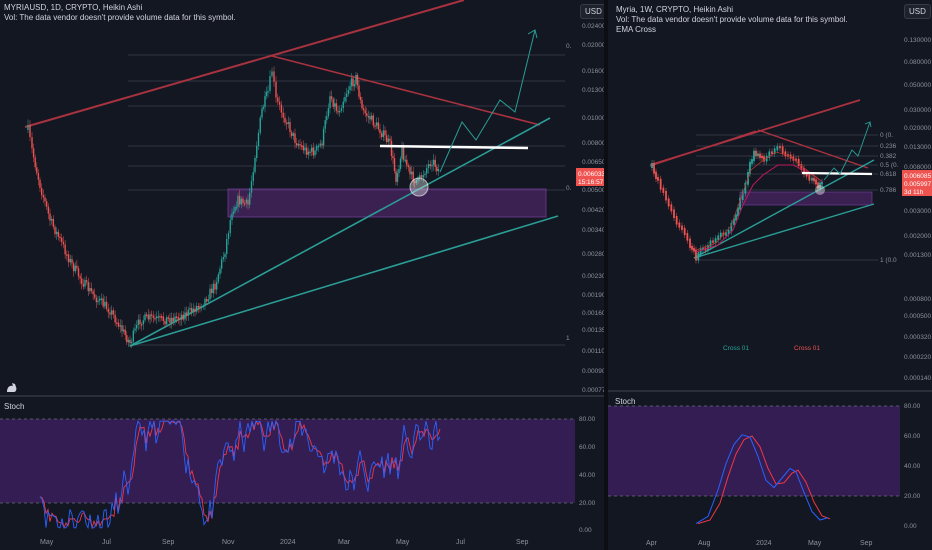 This screenshot has width=932, height=550. What do you see at coordinates (593, 45) in the screenshot?
I see `left-price-tick: 0.020000` at bounding box center [593, 45].